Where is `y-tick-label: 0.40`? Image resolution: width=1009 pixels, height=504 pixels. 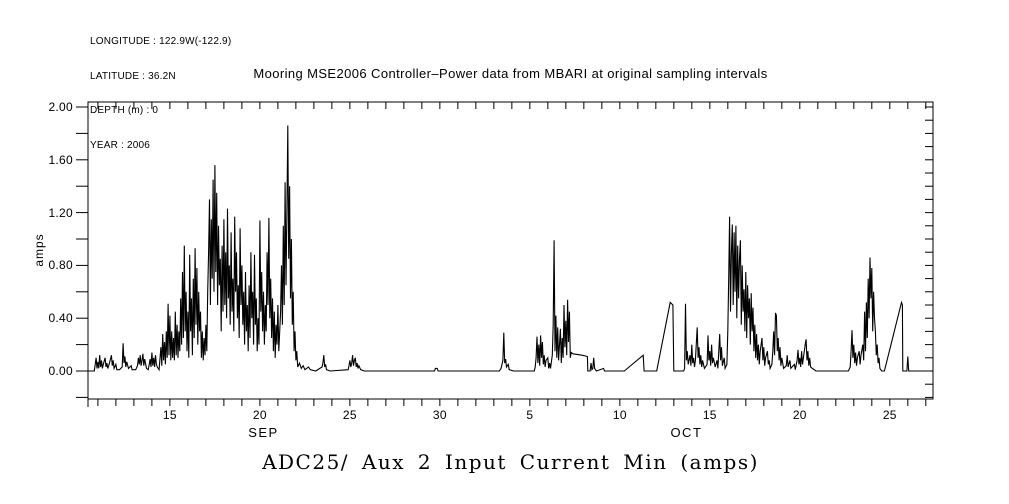
y-tick-label: 0.40 is located at coordinates (60, 318).